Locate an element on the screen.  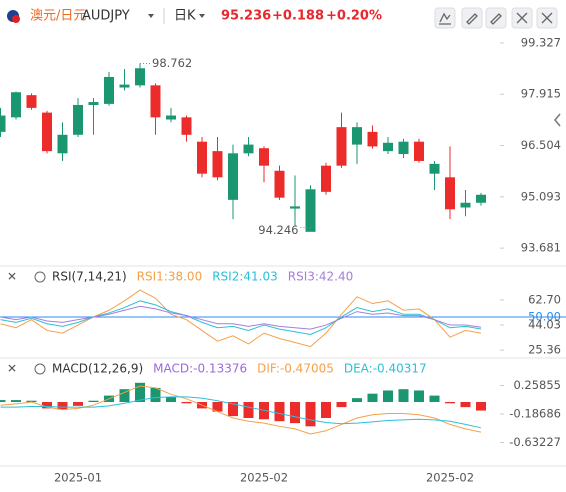
price-change: +0.188 is located at coordinates (298, 16).